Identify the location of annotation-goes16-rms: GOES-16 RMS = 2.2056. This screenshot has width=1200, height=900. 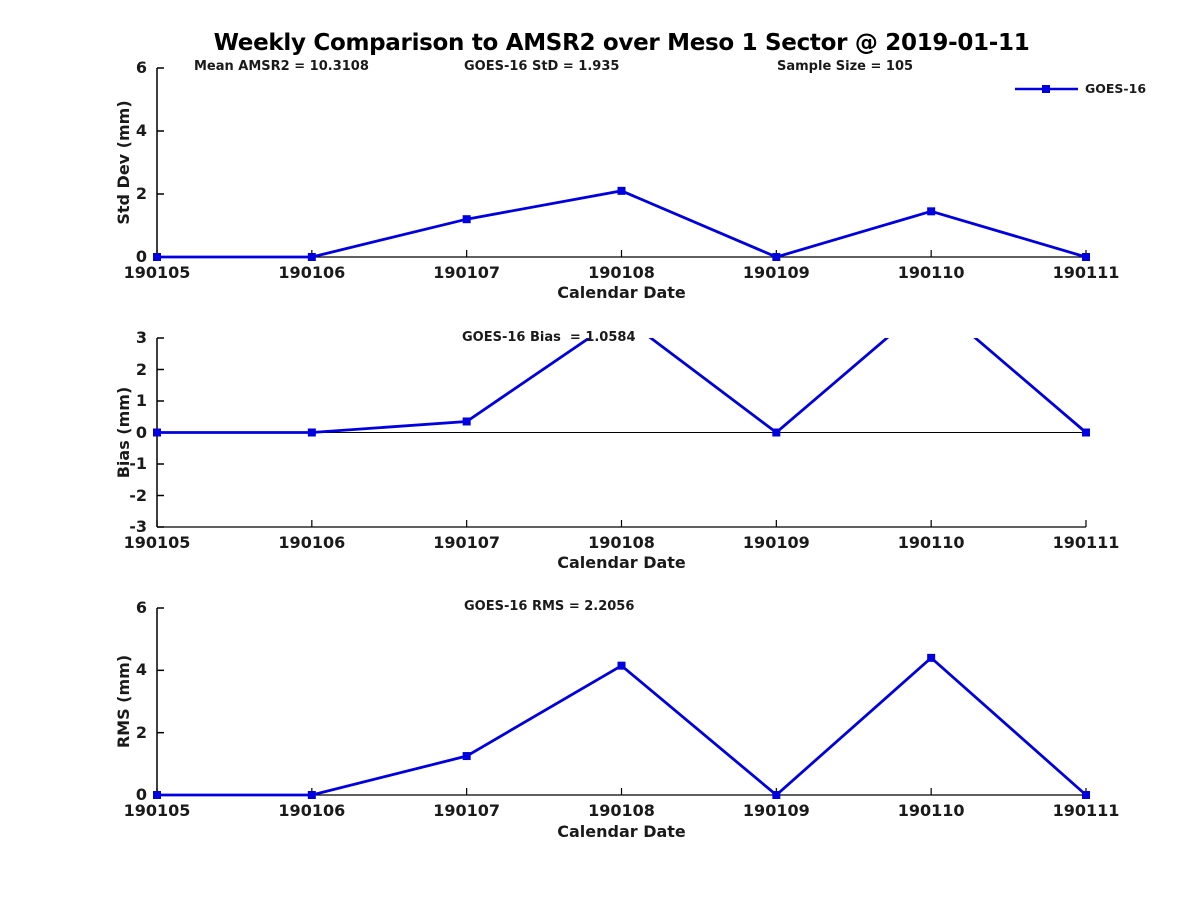
(549, 606).